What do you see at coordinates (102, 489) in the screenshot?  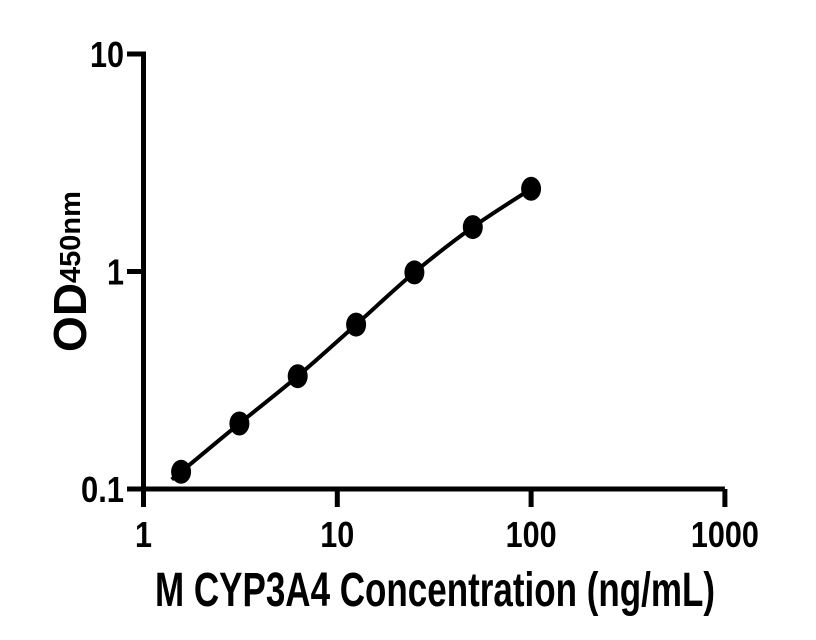 I see `y-tick-label: 0.1` at bounding box center [102, 489].